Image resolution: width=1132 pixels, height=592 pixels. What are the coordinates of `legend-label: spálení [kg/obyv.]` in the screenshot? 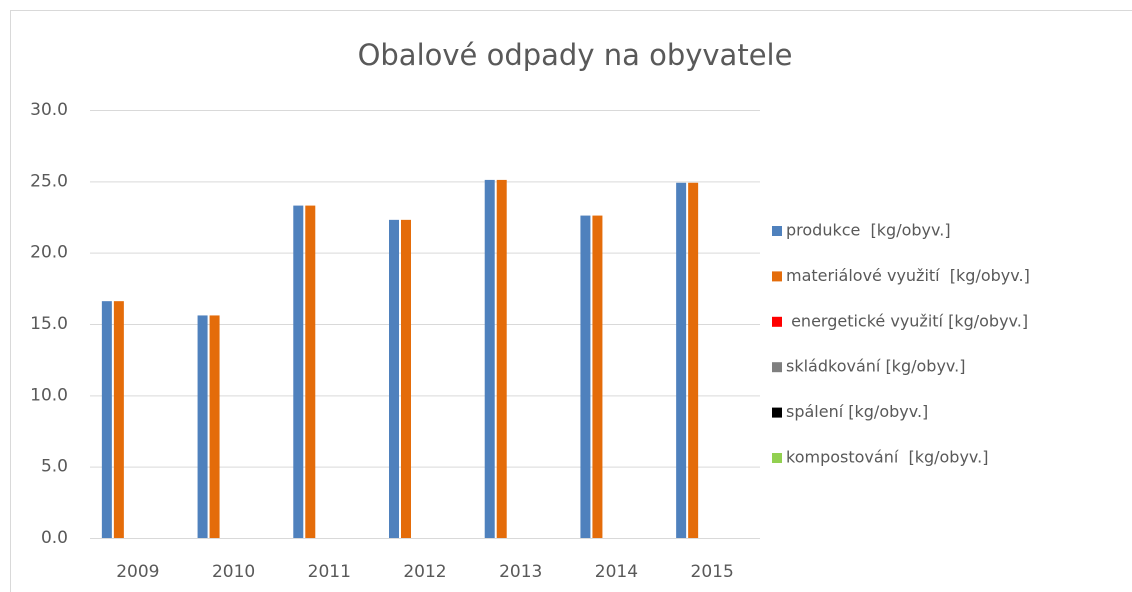 It's located at (857, 411).